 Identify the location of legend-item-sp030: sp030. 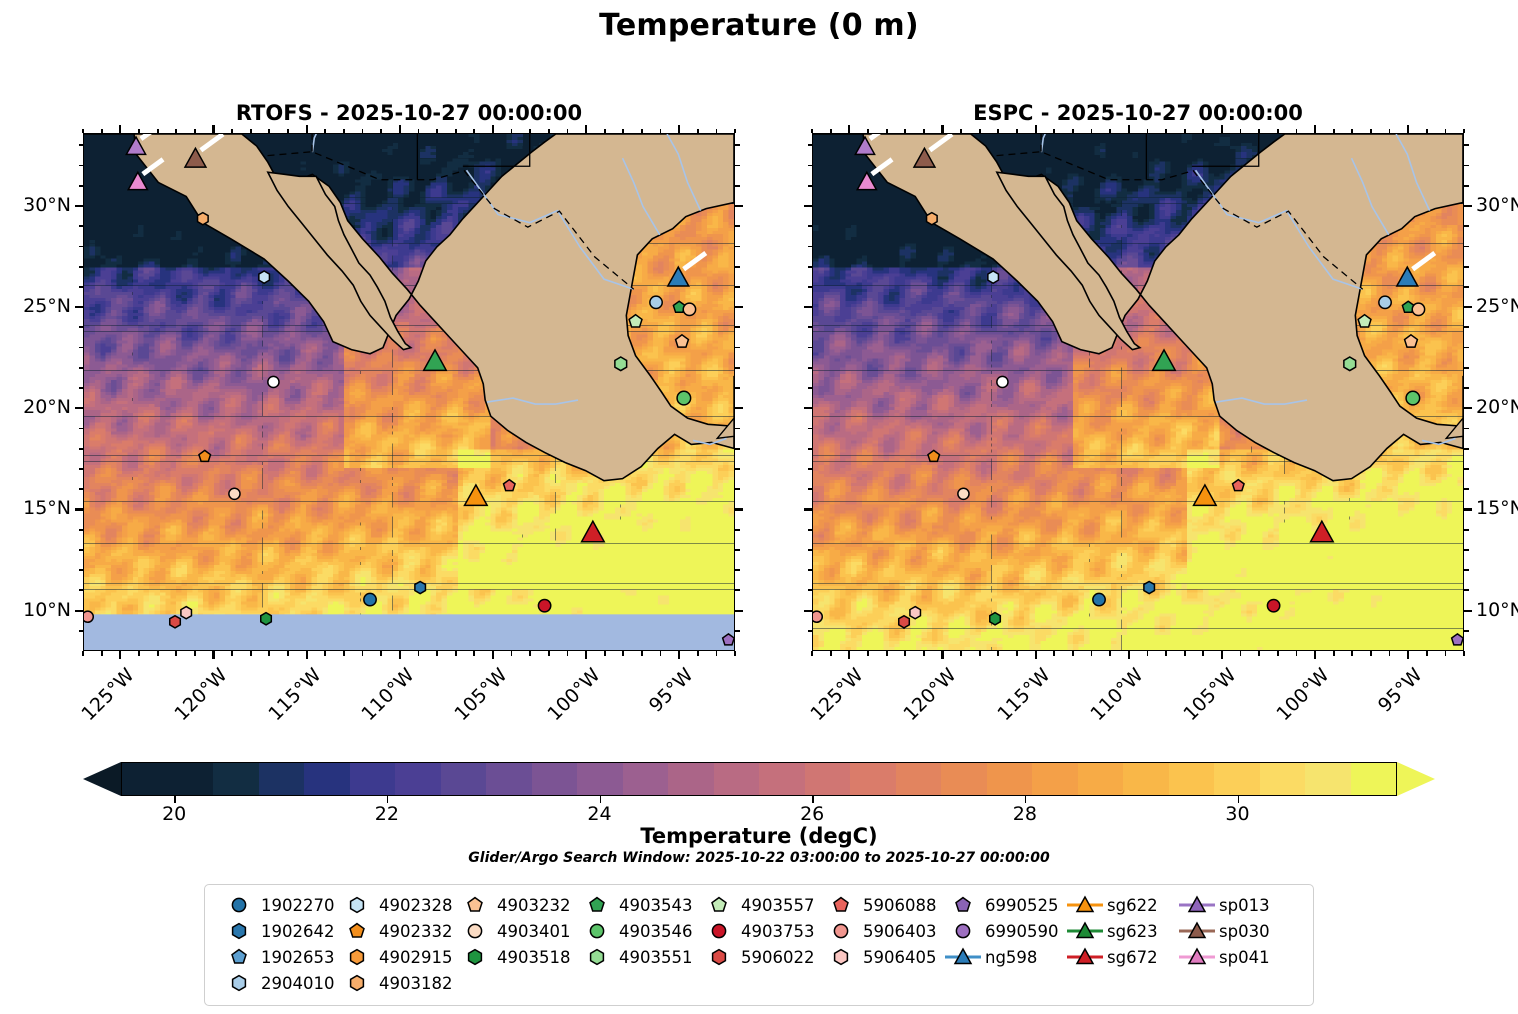
(1233, 931).